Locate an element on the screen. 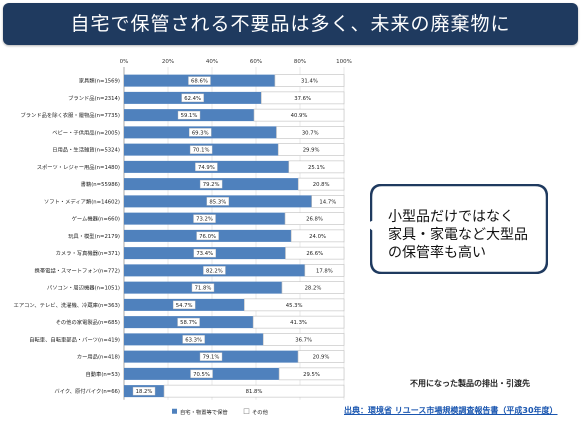 Image resolution: width=583 pixels, height=429 pixels. data-label-other: 81.8% is located at coordinates (254, 392).